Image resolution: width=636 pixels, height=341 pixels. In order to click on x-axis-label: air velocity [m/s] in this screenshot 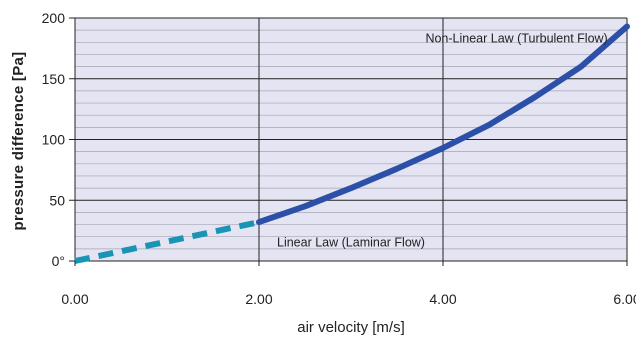, I will do `click(351, 327)`.